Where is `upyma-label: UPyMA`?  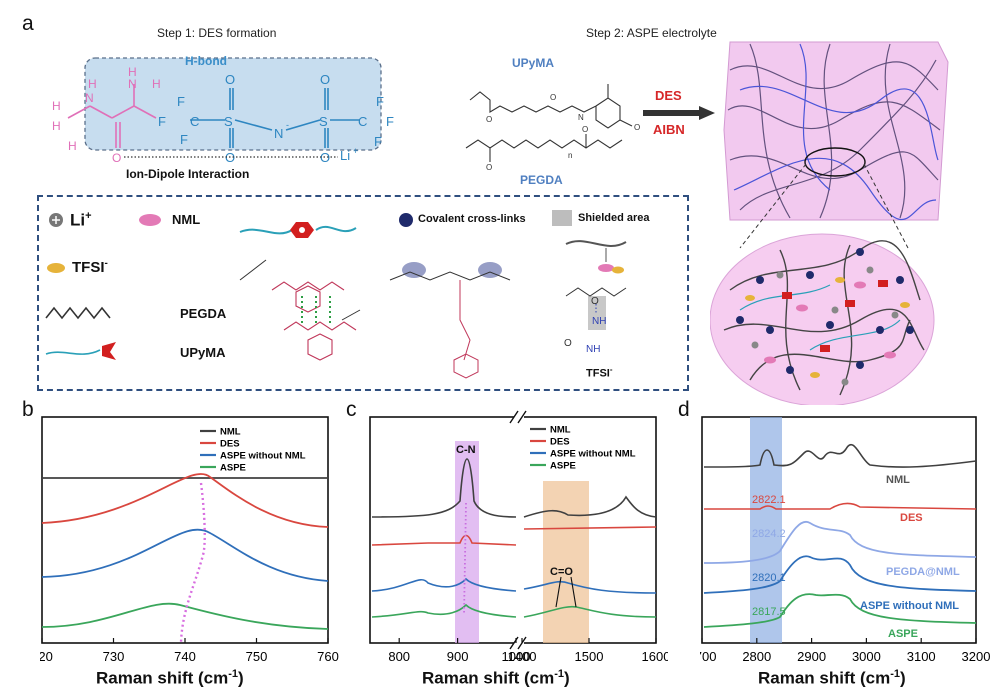 upyma-label: UPyMA is located at coordinates (533, 63).